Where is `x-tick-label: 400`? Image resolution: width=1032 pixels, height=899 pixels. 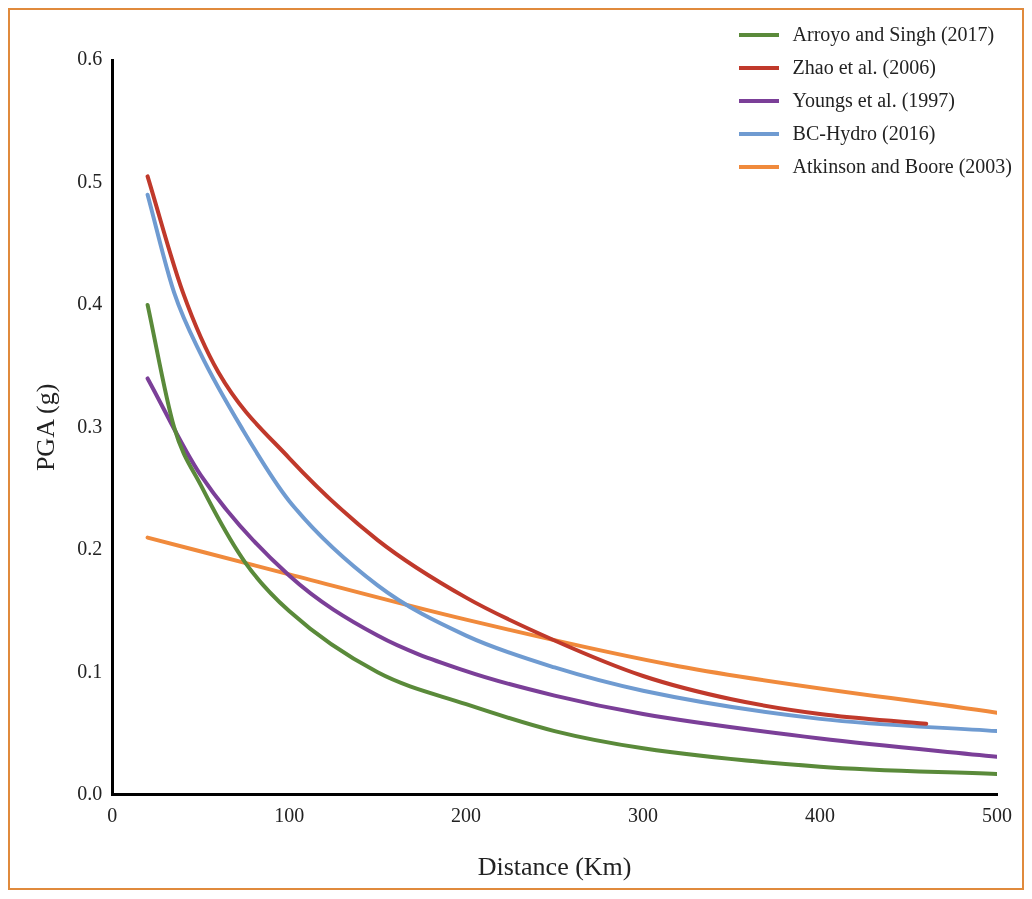 x-tick-label: 400 is located at coordinates (820, 815).